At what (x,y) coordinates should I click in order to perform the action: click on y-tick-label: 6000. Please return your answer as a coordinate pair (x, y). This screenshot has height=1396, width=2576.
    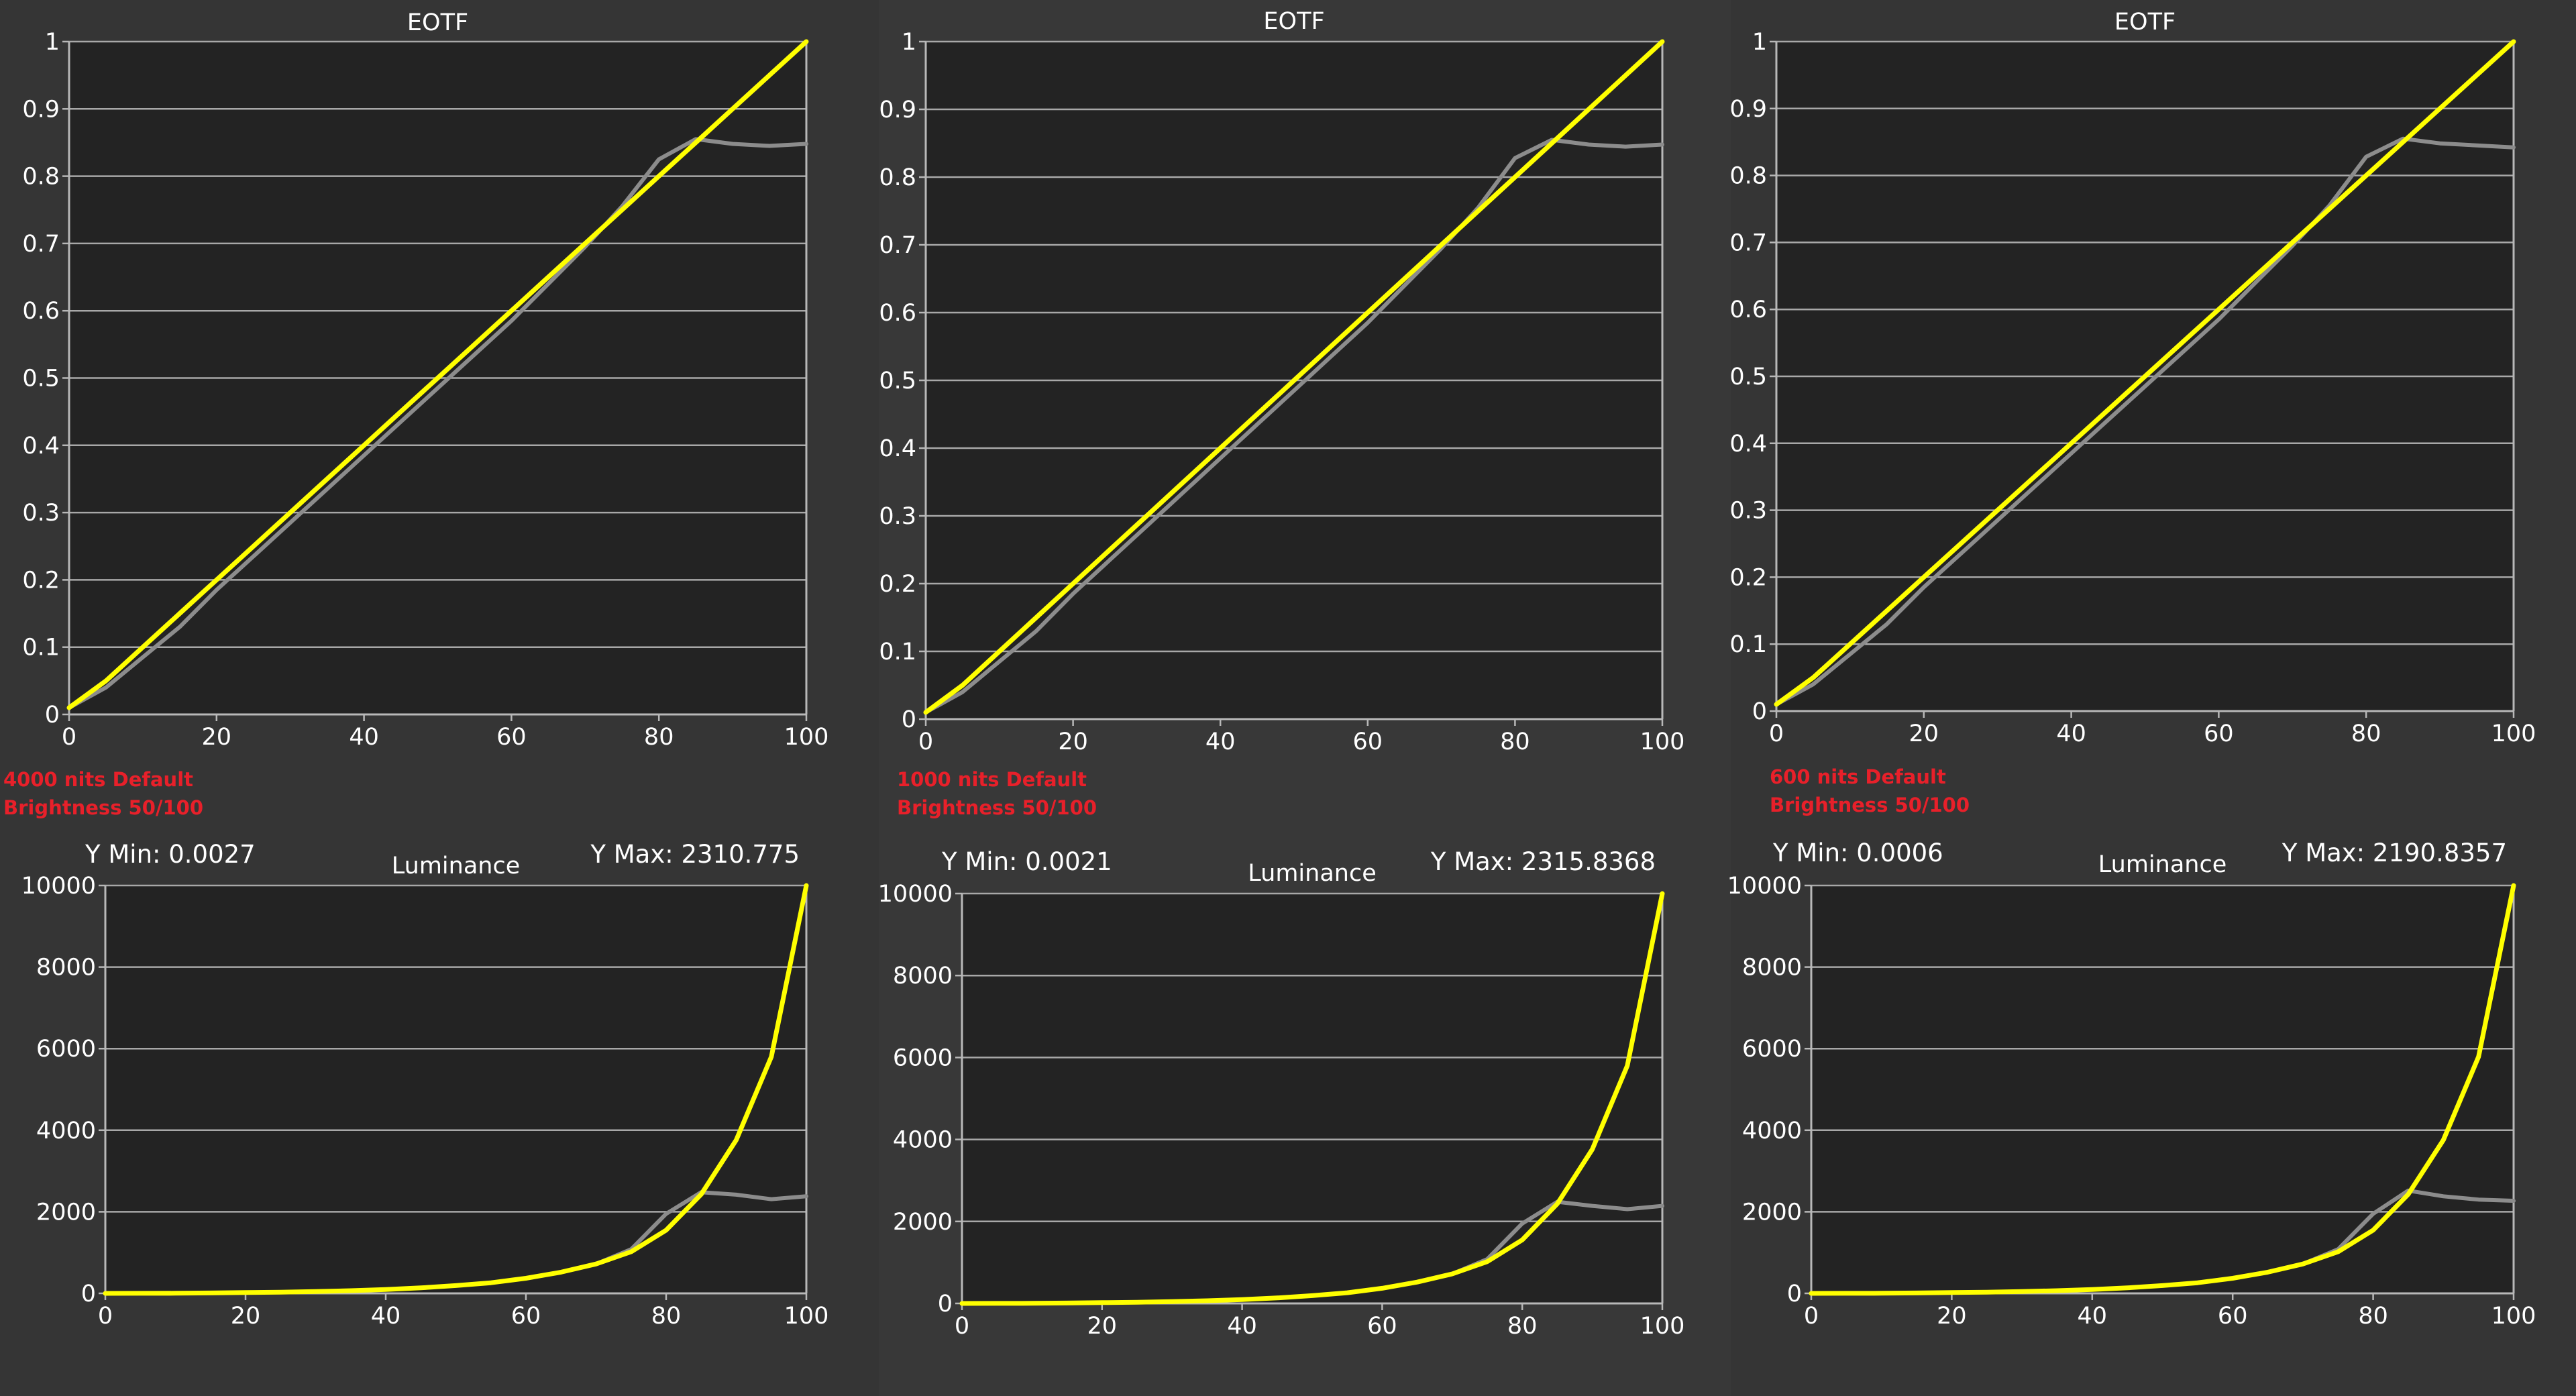
    Looking at the image, I should click on (66, 1049).